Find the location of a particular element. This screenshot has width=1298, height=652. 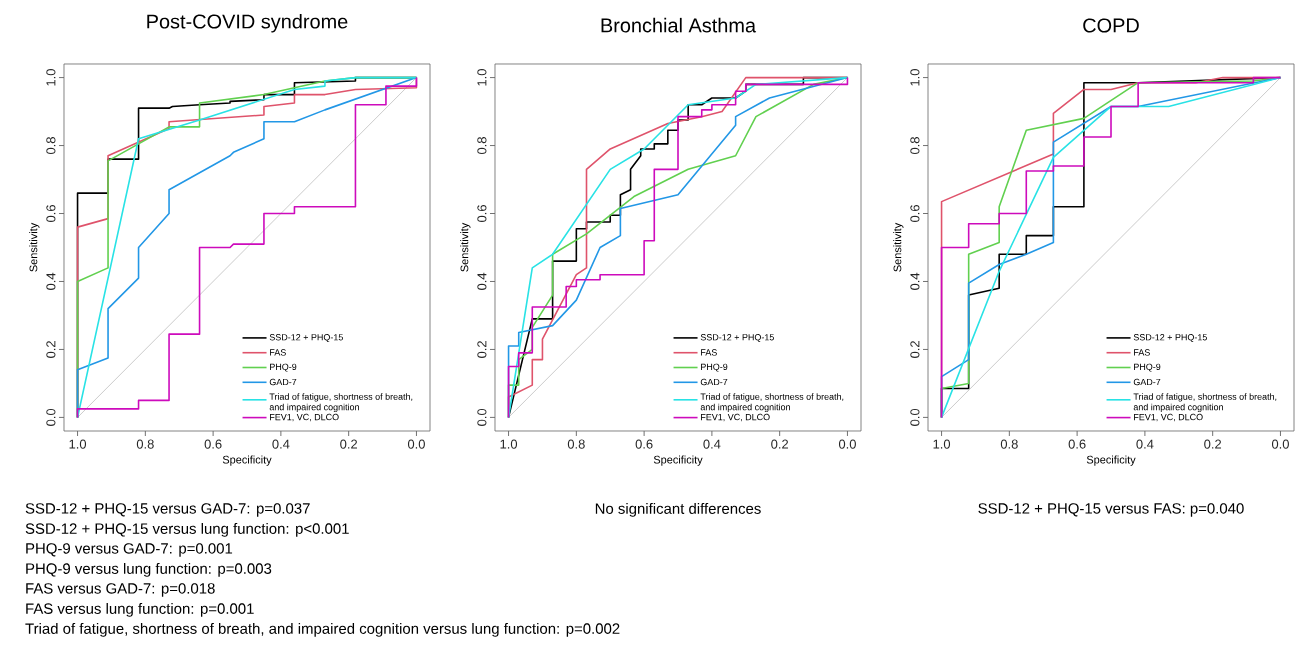

text: SSD-12 + PHQ-15 versus FAS: p=0.040 is located at coordinates (1111, 510).